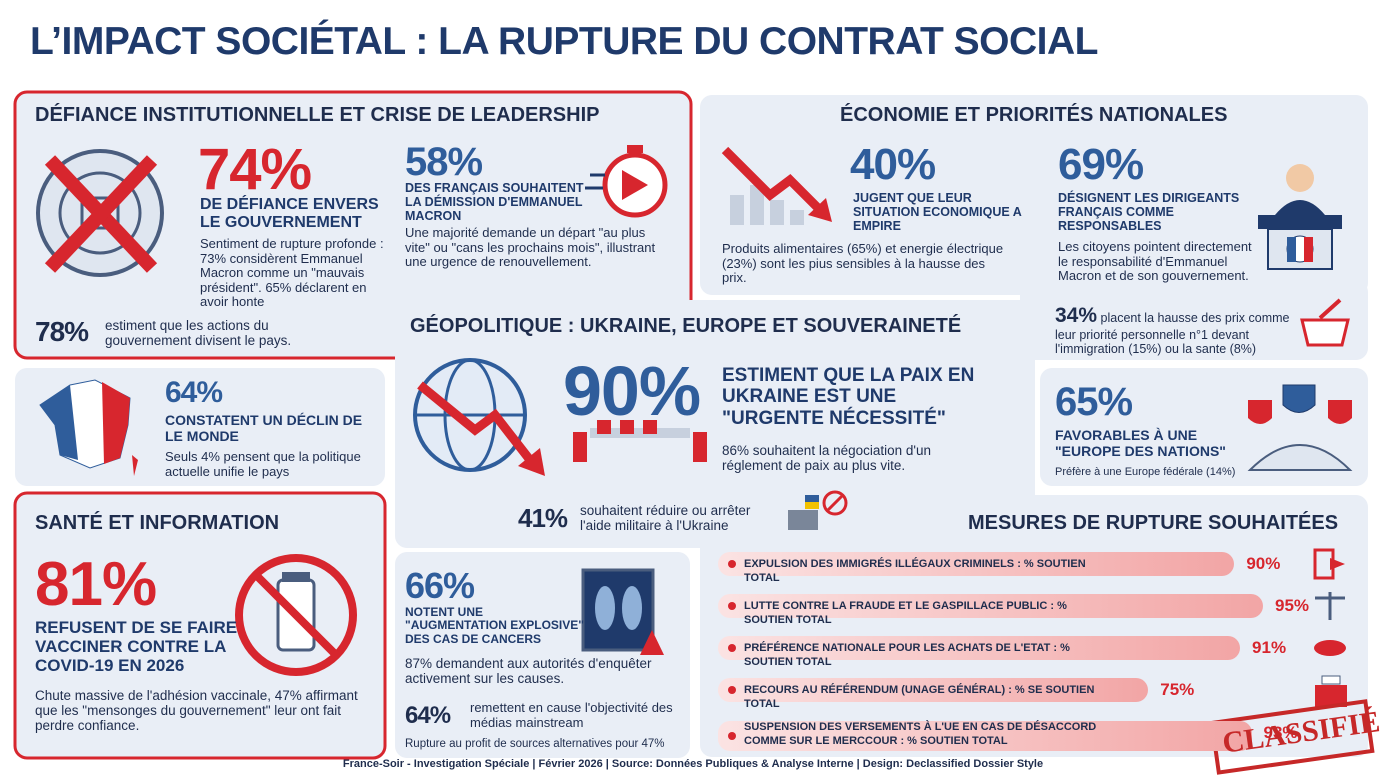 The height and width of the screenshot is (775, 1386). I want to click on stat-value: 65%, so click(1094, 402).